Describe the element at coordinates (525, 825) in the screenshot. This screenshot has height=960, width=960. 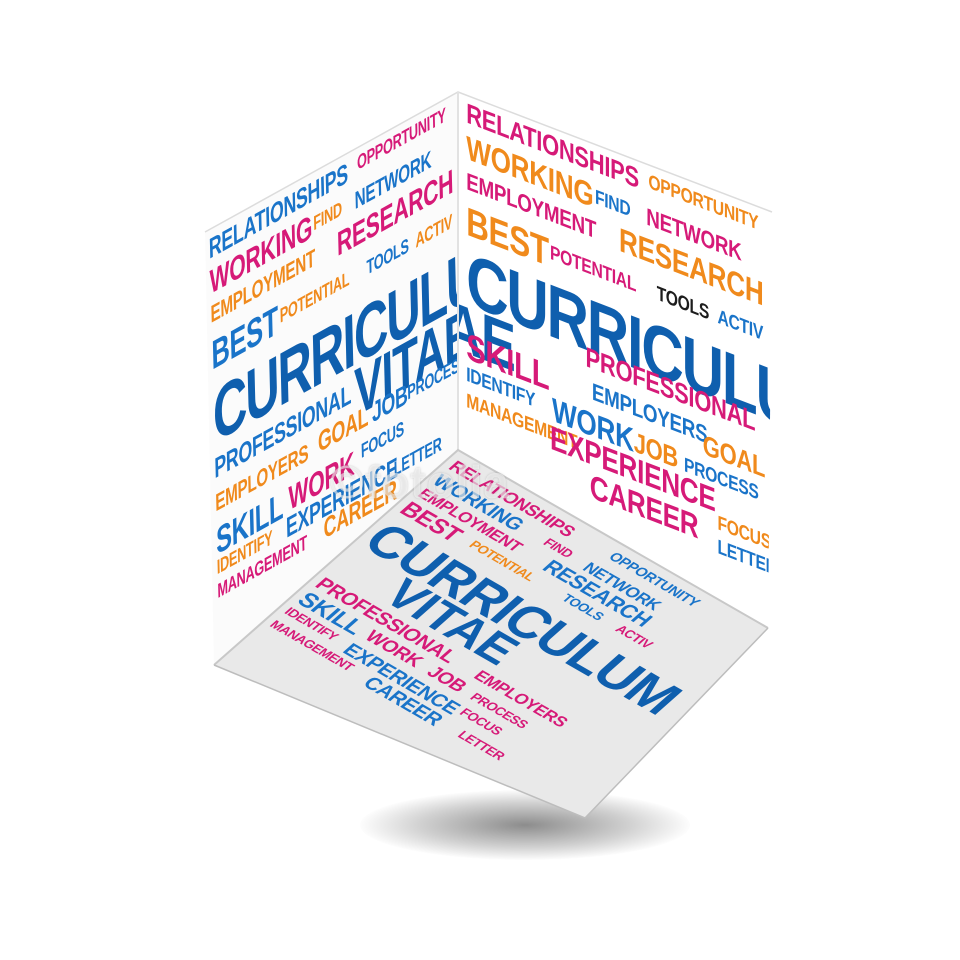
I see `cube-shadow` at that location.